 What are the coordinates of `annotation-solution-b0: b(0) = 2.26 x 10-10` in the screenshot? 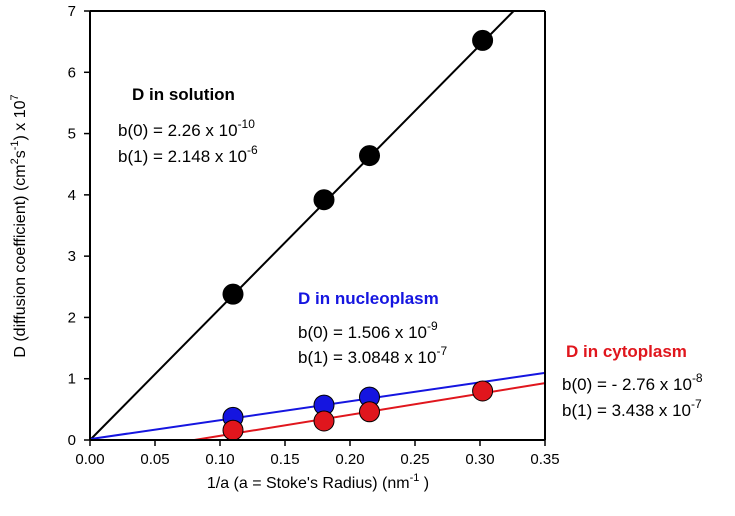 It's located at (186, 128).